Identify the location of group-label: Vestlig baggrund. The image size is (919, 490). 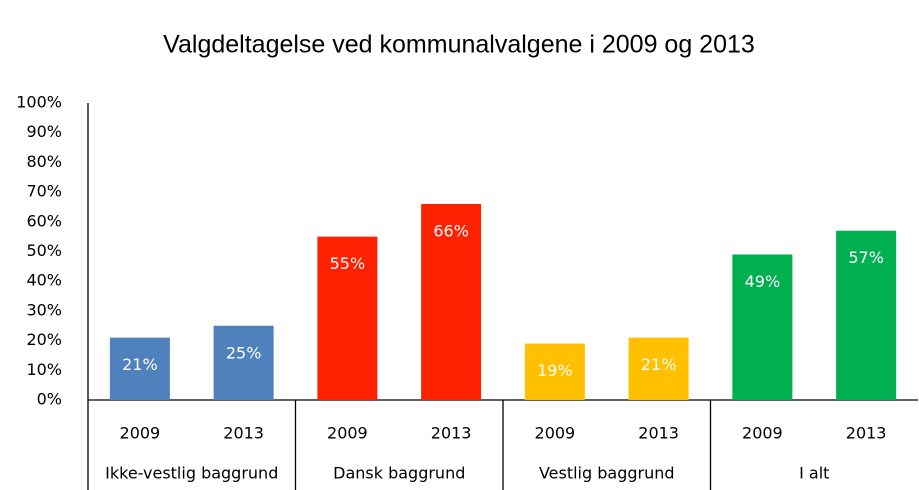
(607, 473).